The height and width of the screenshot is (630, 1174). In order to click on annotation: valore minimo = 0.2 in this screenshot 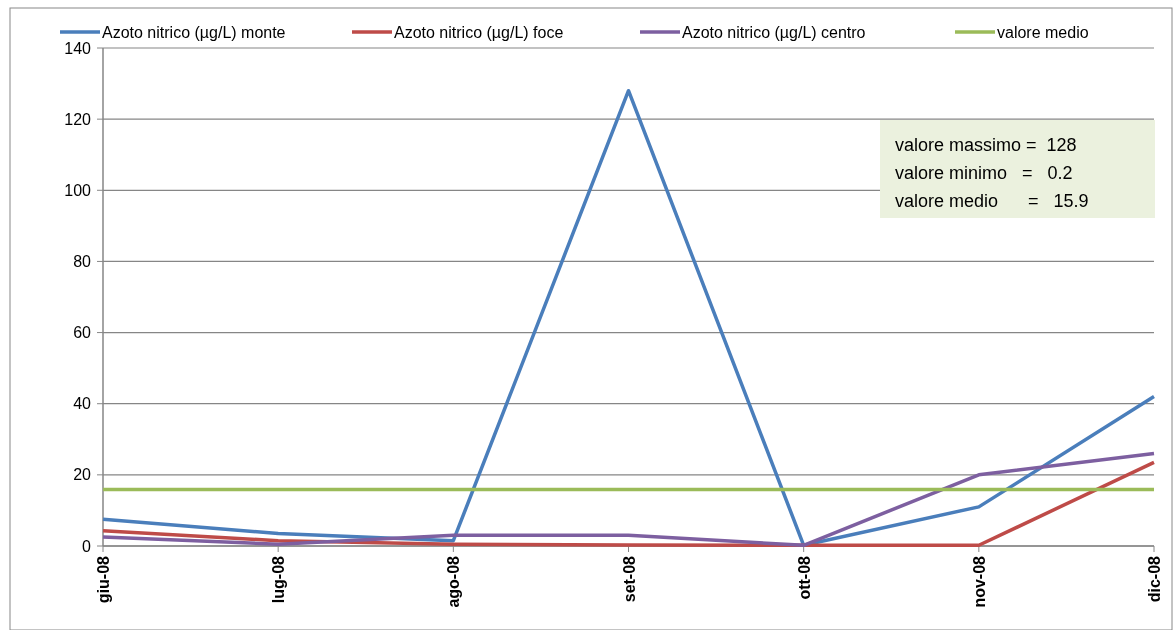, I will do `click(984, 173)`.